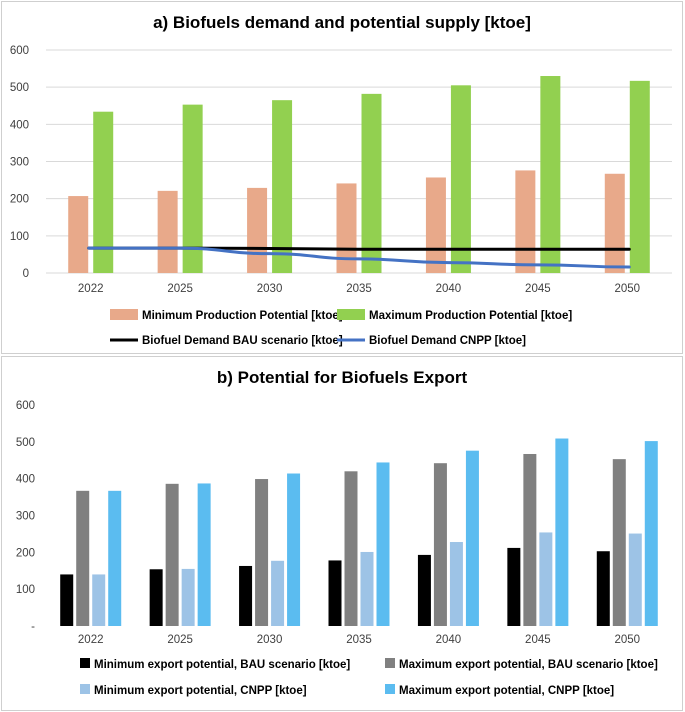  Describe the element at coordinates (91, 289) in the screenshot. I see `chart-a-x-tick-label: 2022` at that location.